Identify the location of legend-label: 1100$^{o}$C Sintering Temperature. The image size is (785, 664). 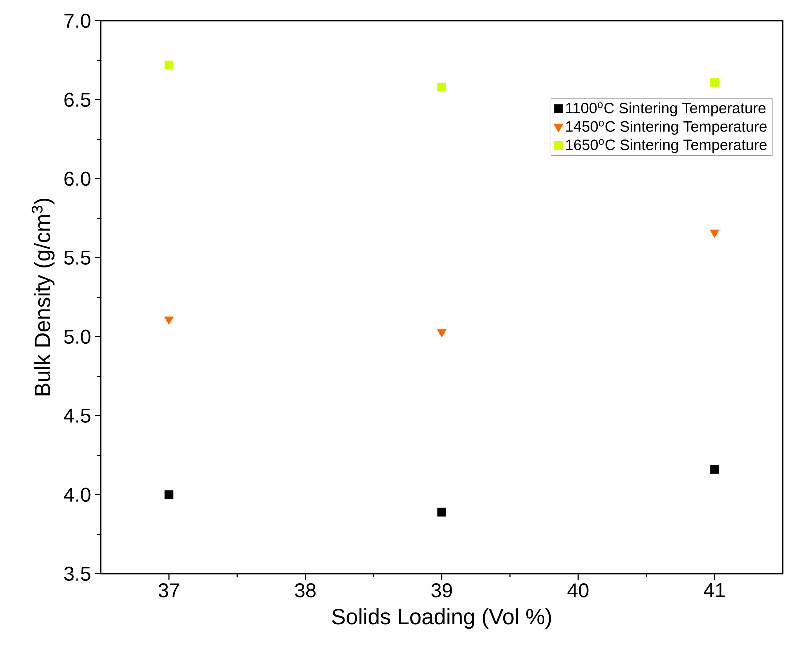
(666, 109).